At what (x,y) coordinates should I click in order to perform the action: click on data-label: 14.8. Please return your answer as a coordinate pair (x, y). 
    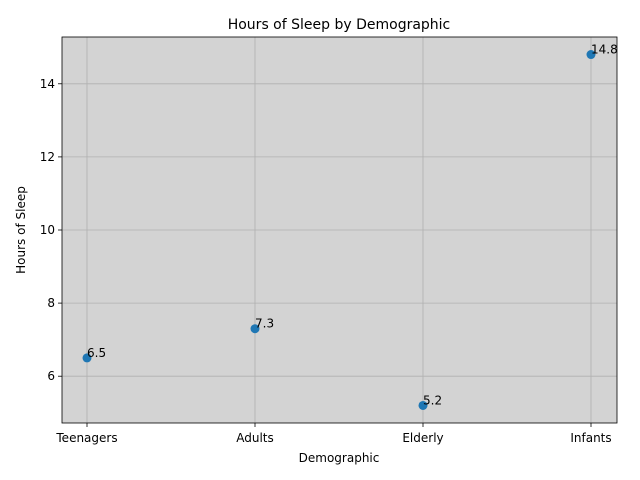
    Looking at the image, I should click on (604, 50).